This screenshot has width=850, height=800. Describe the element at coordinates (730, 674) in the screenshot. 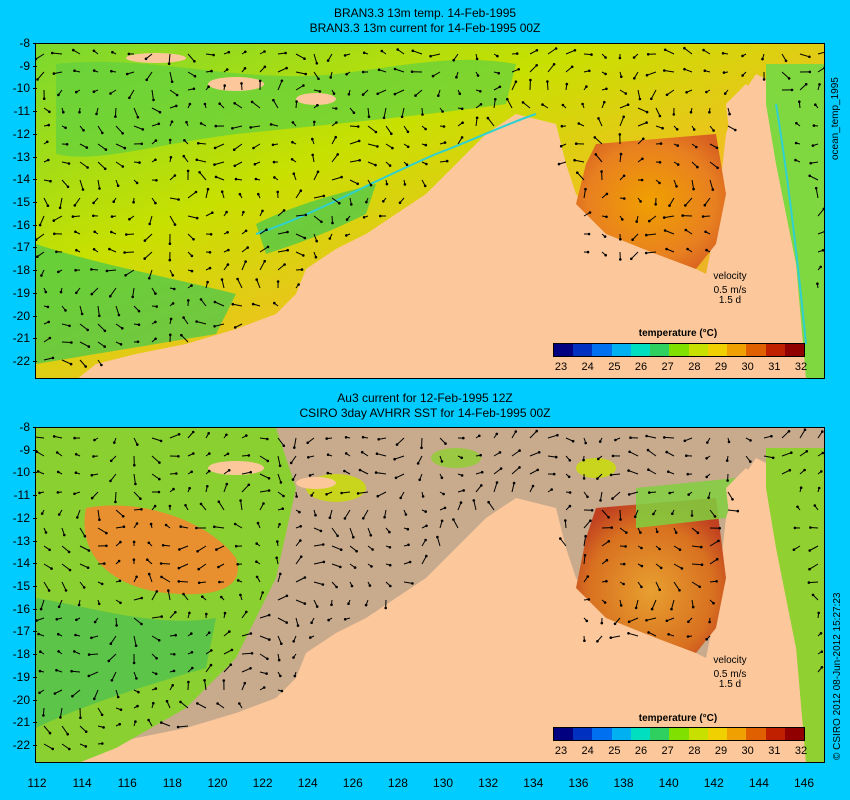

I see `bottom-velocity-scale: 0.5 m/s` at that location.